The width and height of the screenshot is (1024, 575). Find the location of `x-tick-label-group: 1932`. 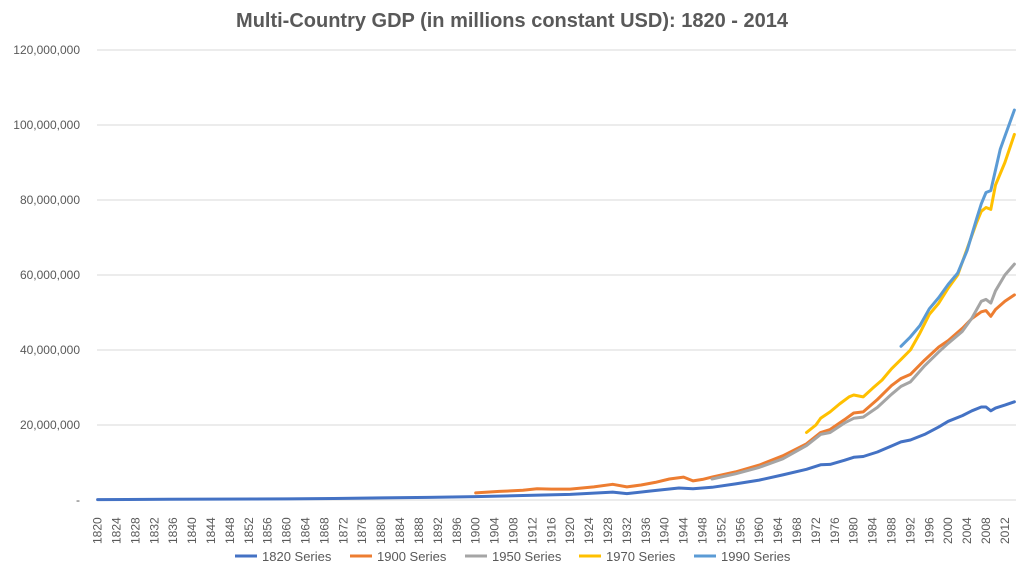

x-tick-label-group: 1932 is located at coordinates (627, 530).